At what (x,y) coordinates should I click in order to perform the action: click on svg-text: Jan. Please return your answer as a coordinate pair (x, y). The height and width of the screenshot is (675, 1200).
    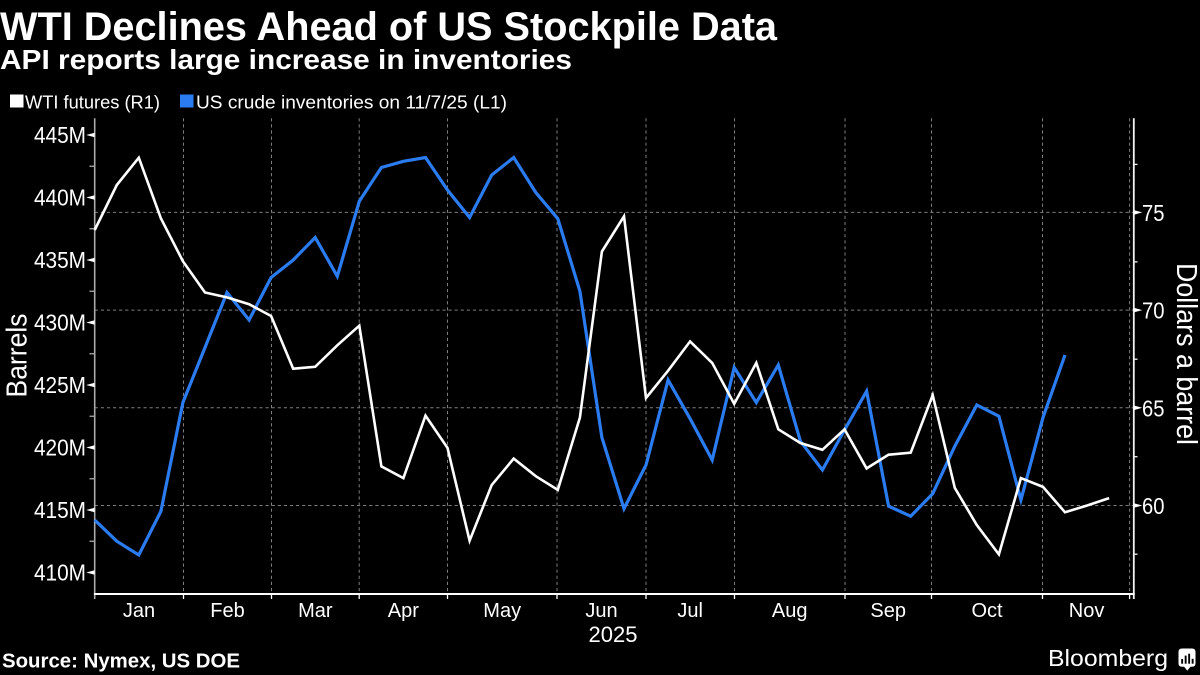
    Looking at the image, I should click on (139, 611).